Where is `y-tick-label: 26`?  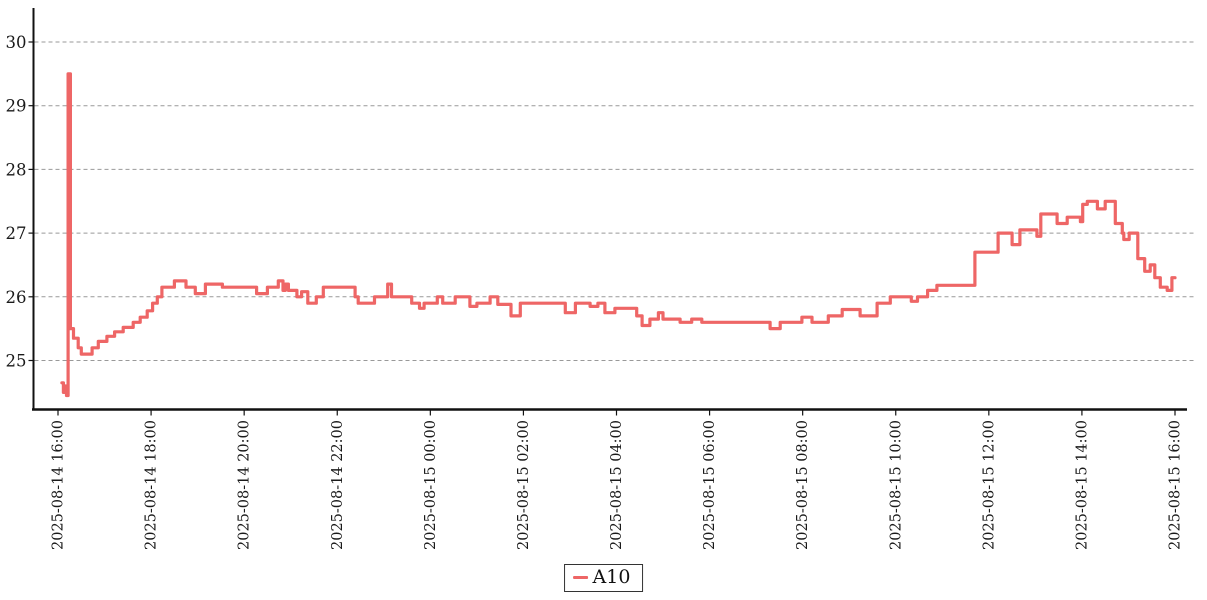
y-tick-label: 26 is located at coordinates (16, 297).